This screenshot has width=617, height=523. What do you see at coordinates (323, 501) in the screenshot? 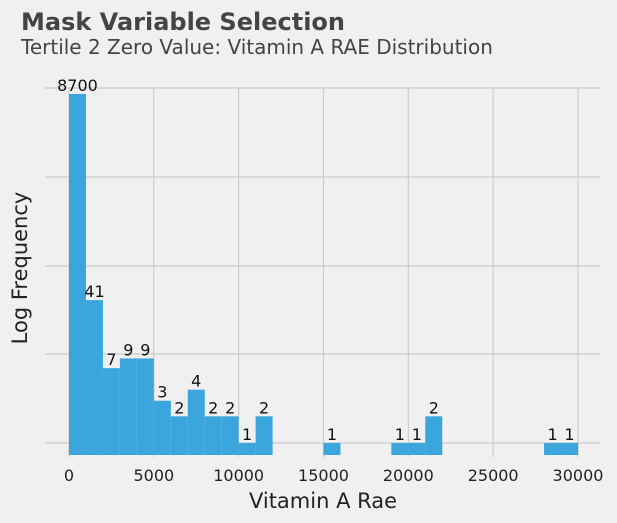
I see `x-axis-label: Vitamin A Rae` at bounding box center [323, 501].